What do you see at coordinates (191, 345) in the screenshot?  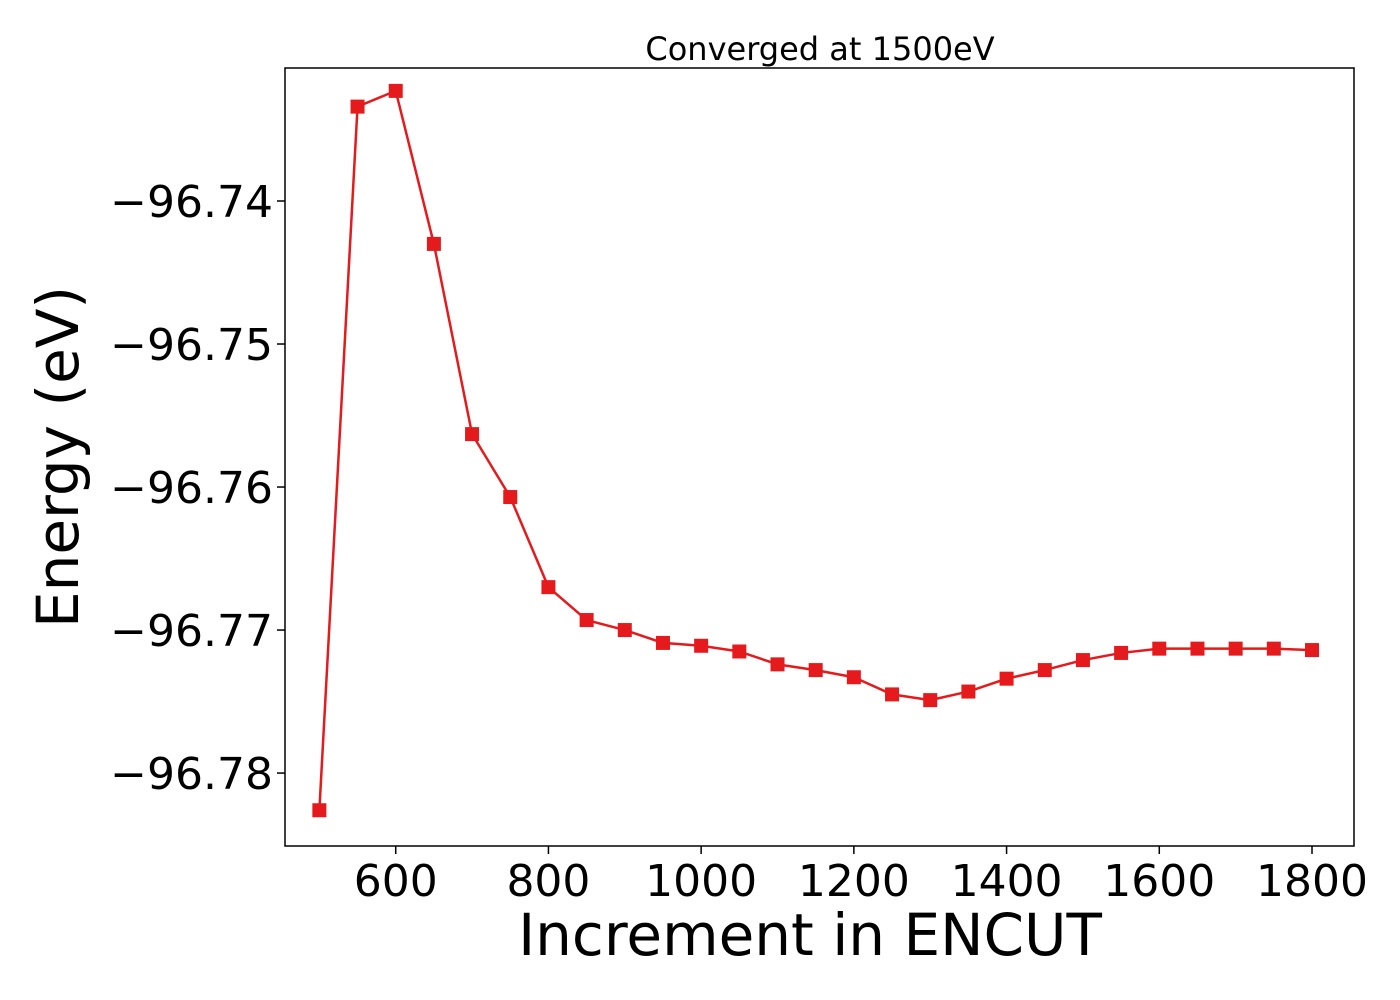 I see `y-tick-label: −96.75` at bounding box center [191, 345].